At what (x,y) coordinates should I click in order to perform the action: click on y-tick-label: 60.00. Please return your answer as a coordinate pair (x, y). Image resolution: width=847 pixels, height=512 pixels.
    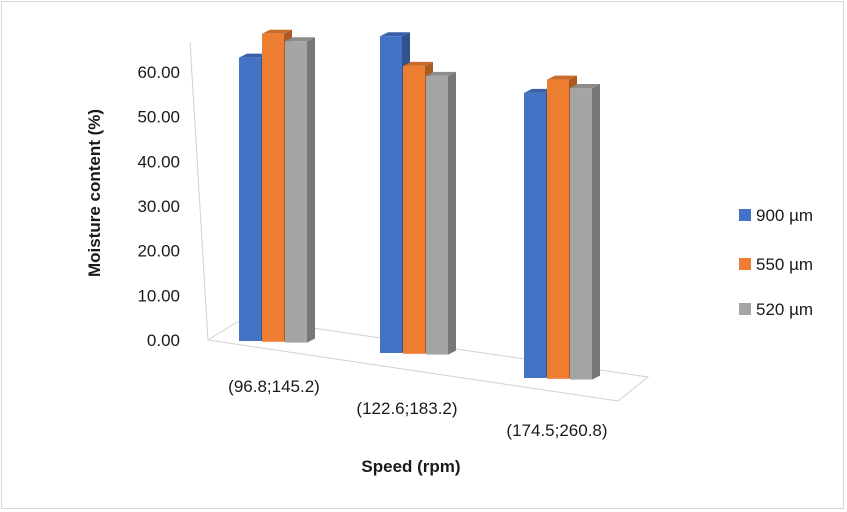
    Looking at the image, I should click on (158, 72).